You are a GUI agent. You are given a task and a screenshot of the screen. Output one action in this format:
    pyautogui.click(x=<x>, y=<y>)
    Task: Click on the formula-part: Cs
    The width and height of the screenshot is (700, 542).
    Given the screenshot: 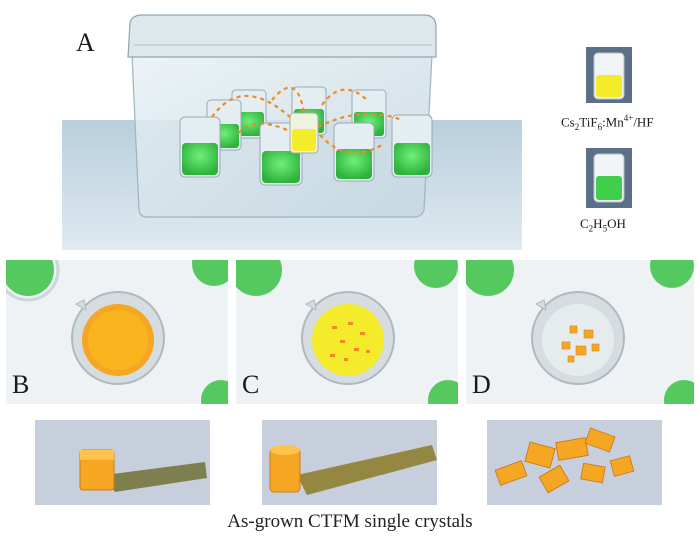 What is the action you would take?
    pyautogui.click(x=568, y=122)
    